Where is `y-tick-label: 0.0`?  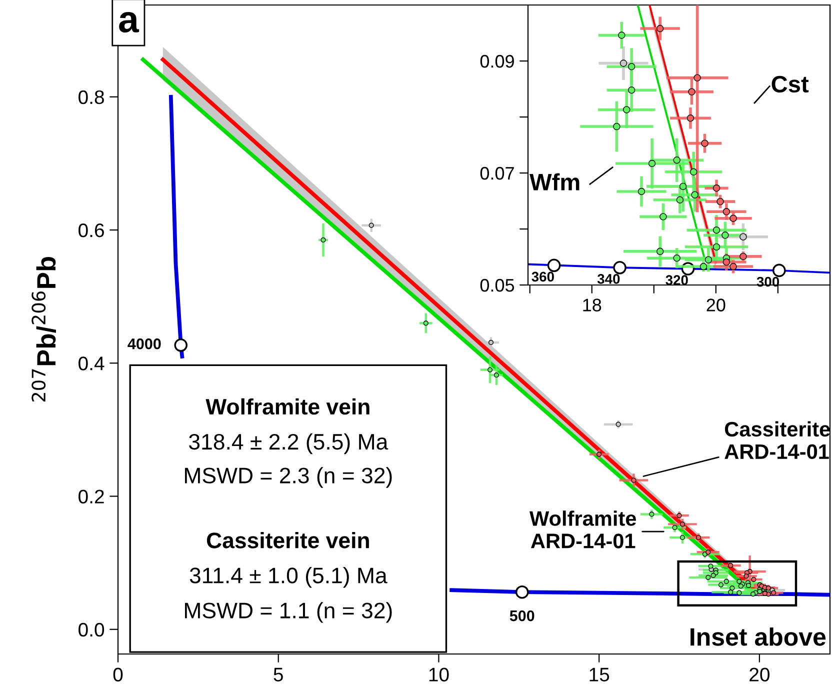 y-tick-label: 0.0 is located at coordinates (91, 629).